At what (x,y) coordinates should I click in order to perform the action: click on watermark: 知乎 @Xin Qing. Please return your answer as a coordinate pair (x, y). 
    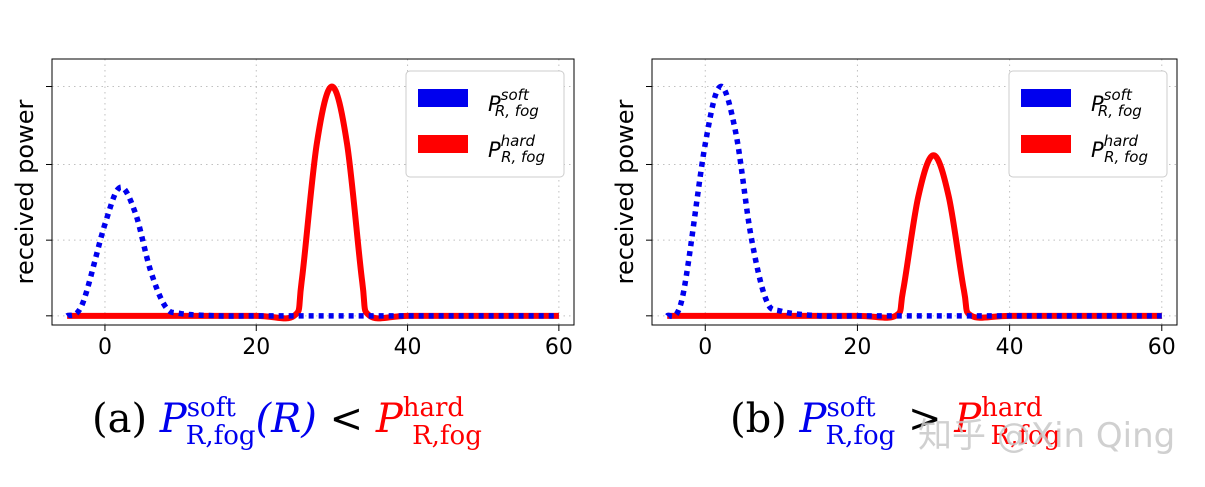
    Looking at the image, I should click on (1047, 436).